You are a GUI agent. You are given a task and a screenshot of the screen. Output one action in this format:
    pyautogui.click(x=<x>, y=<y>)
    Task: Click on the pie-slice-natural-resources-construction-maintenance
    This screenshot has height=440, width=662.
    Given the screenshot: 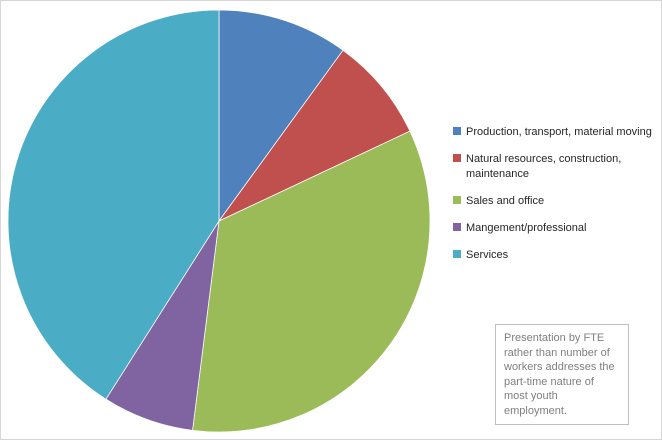 What is the action you would take?
    pyautogui.click(x=314, y=135)
    